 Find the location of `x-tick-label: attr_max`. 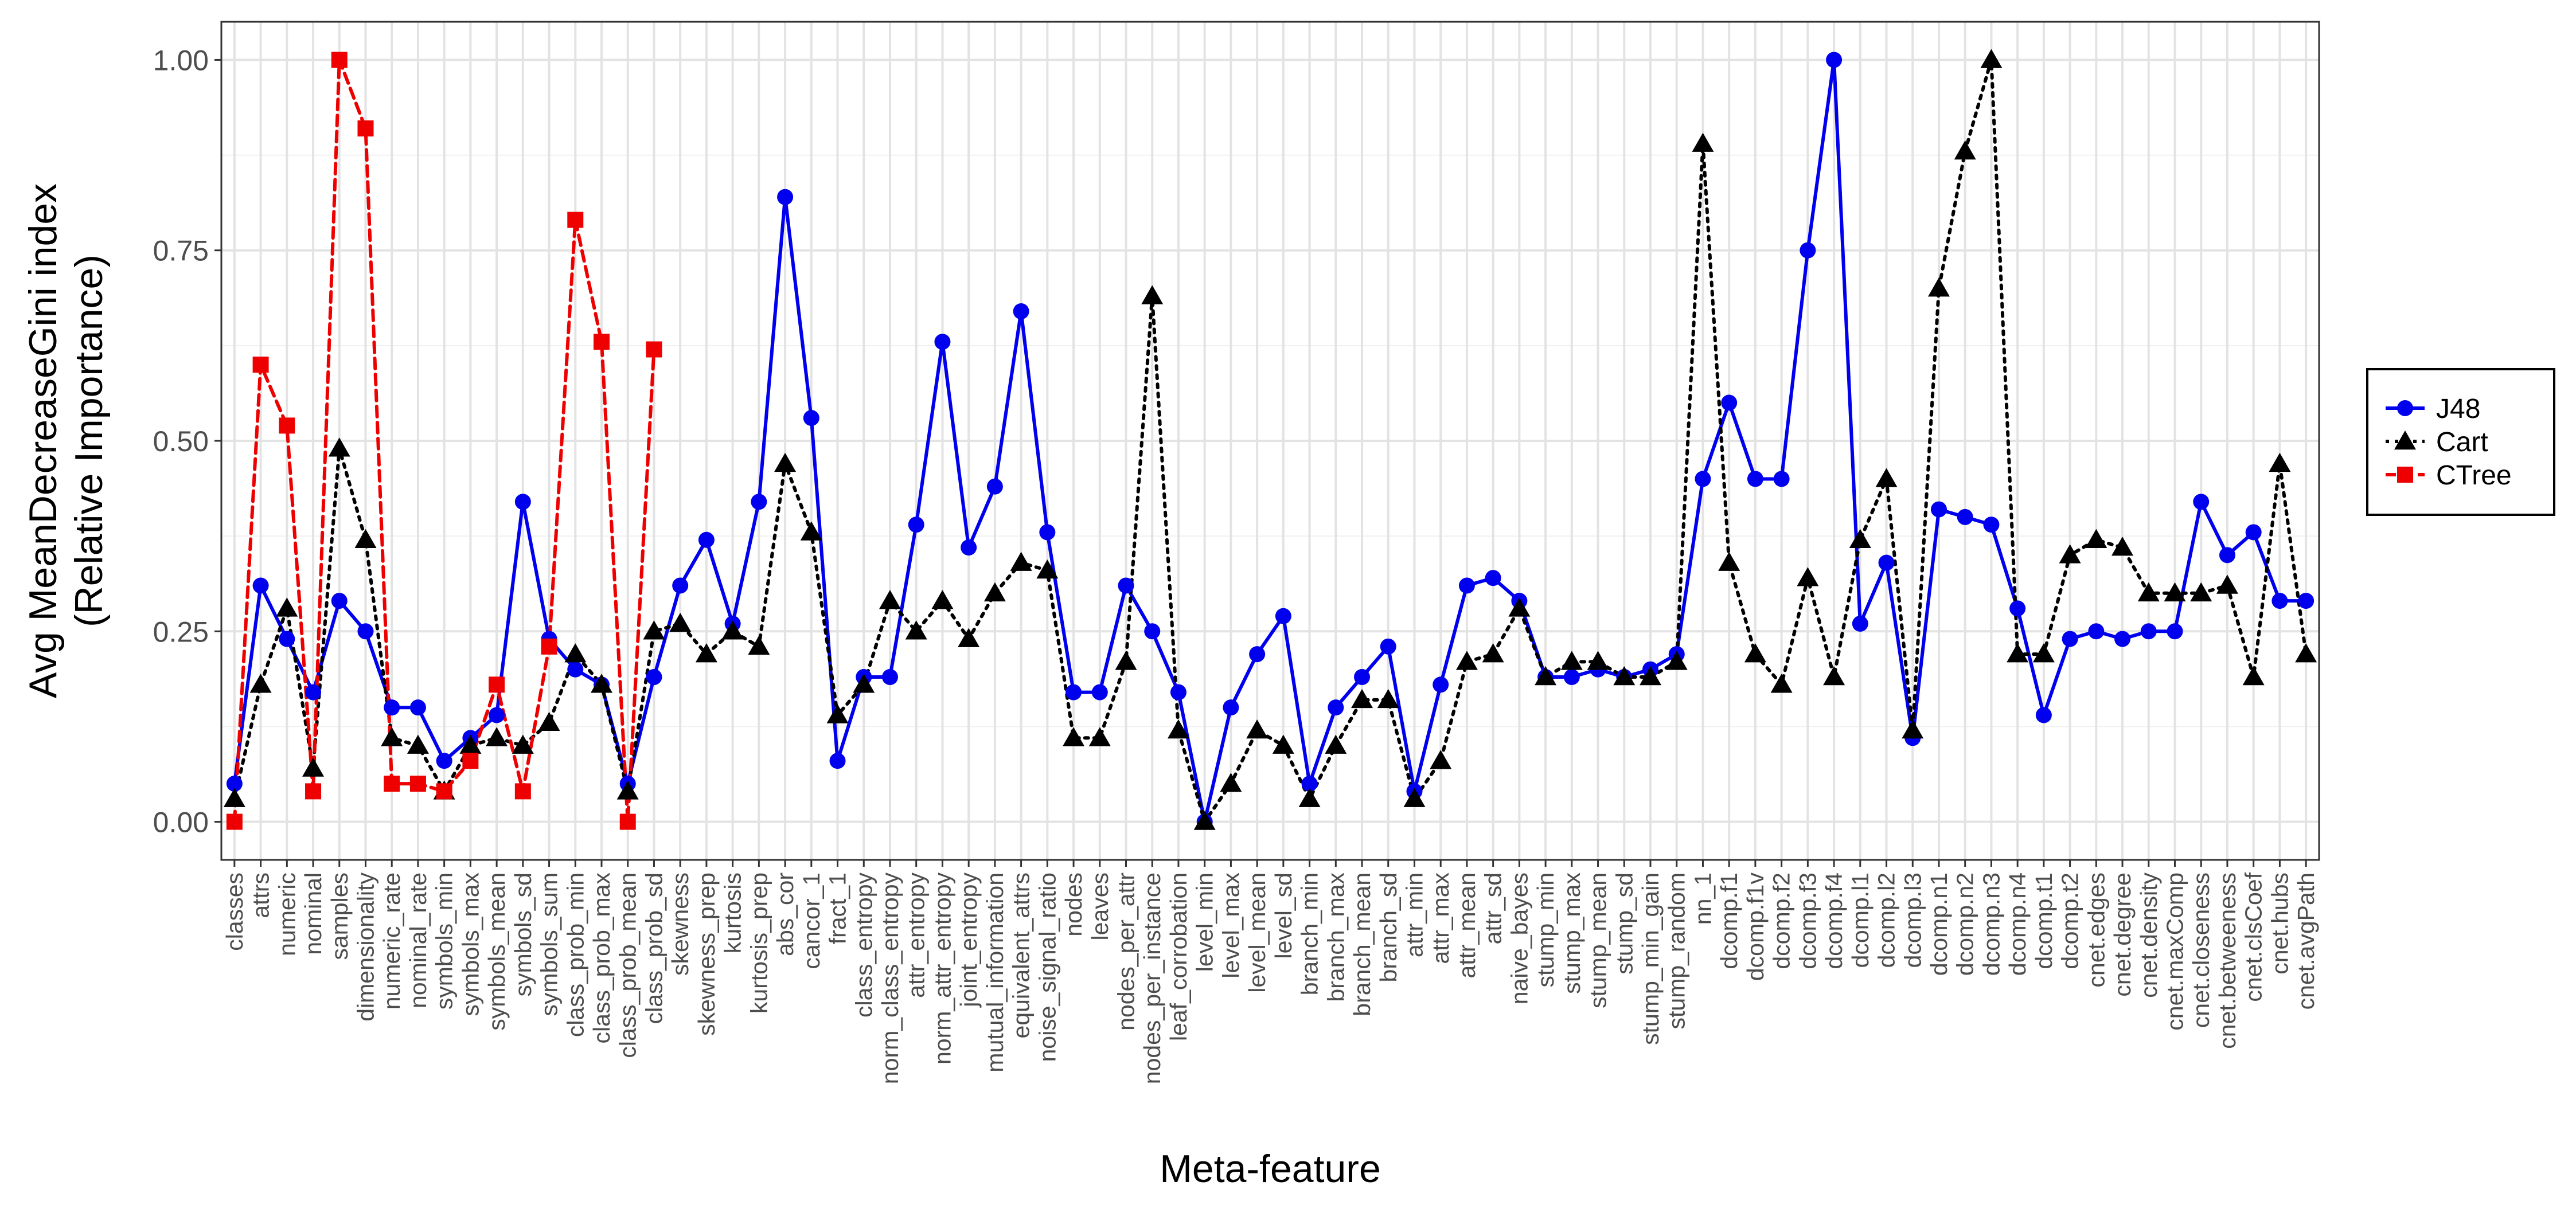

x-tick-label: attr_max is located at coordinates (1441, 918).